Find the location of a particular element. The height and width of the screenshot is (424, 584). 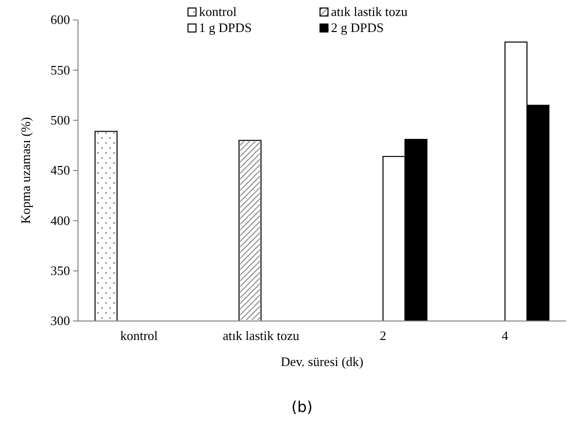

y-axis-title: Kopma uzaması (%) is located at coordinates (25, 170).